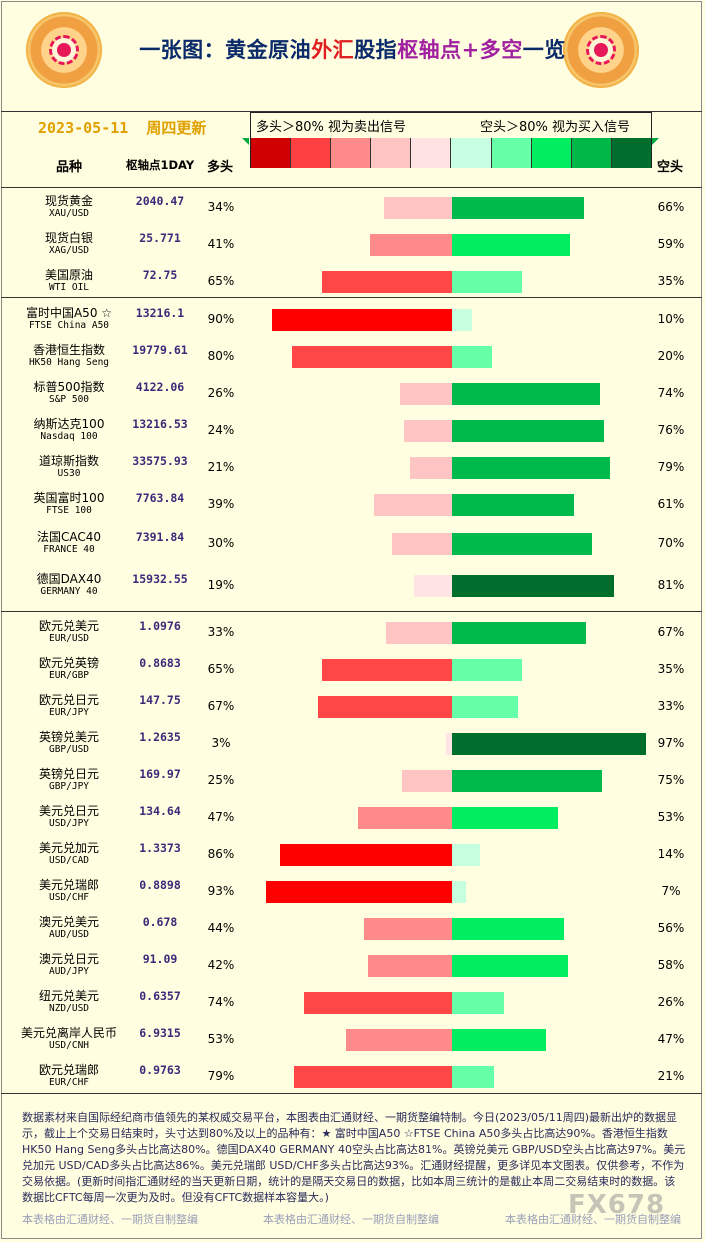 The height and width of the screenshot is (1242, 705). I want to click on instrument-cn-label: 道琼斯指数, so click(68, 460).